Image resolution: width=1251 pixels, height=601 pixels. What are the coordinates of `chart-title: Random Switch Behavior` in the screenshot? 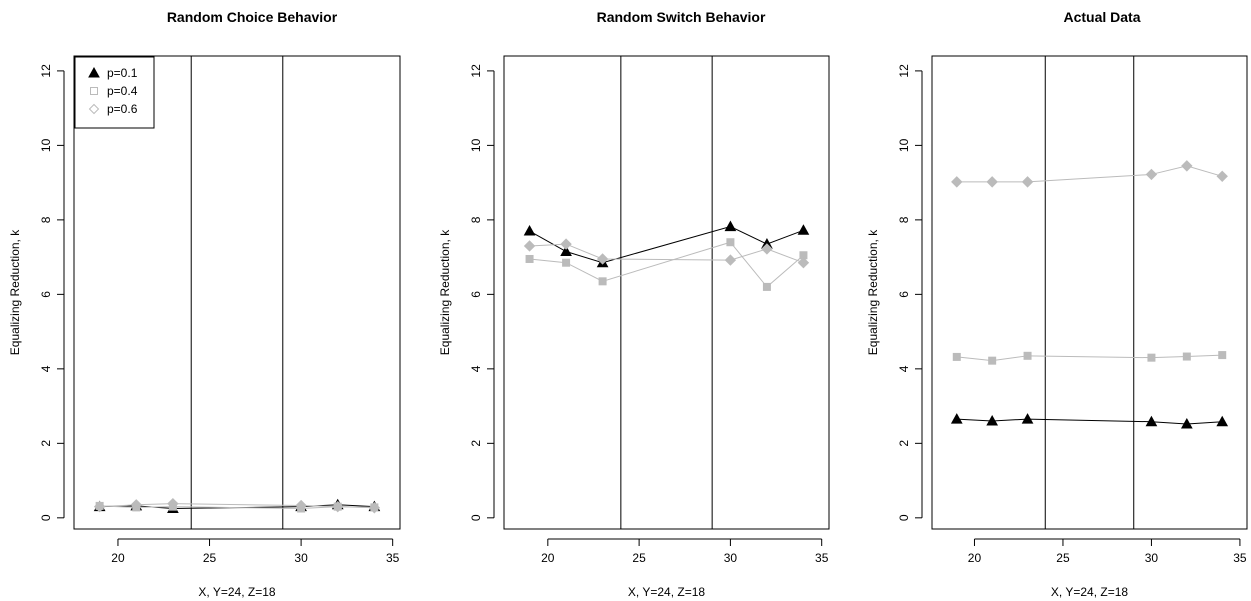 It's located at (681, 17).